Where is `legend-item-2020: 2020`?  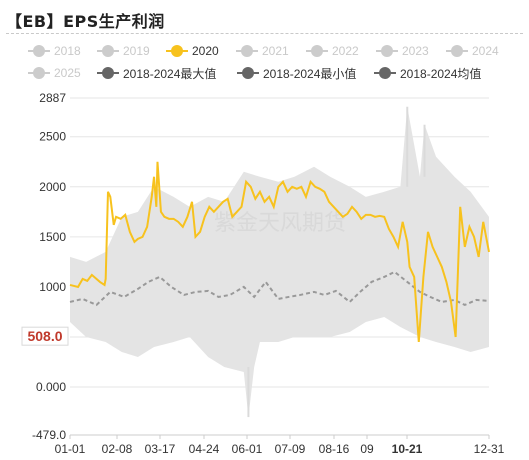
legend-item-2020: 2020 is located at coordinates (192, 51).